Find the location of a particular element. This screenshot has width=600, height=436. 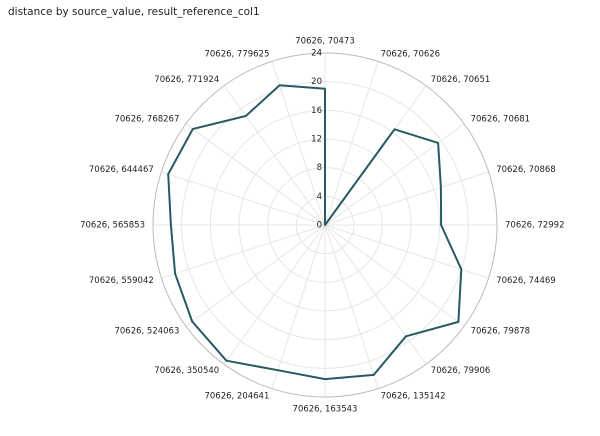

category-label: 70626, 779625 is located at coordinates (236, 54).